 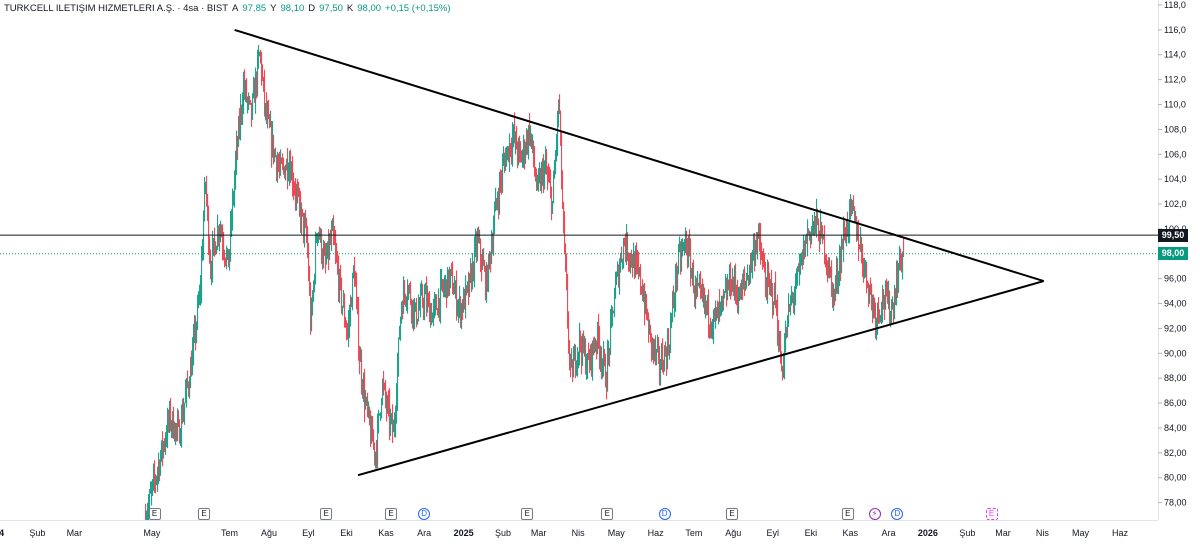 I want to click on y-tick-label: 108,0, so click(x=1175, y=129).